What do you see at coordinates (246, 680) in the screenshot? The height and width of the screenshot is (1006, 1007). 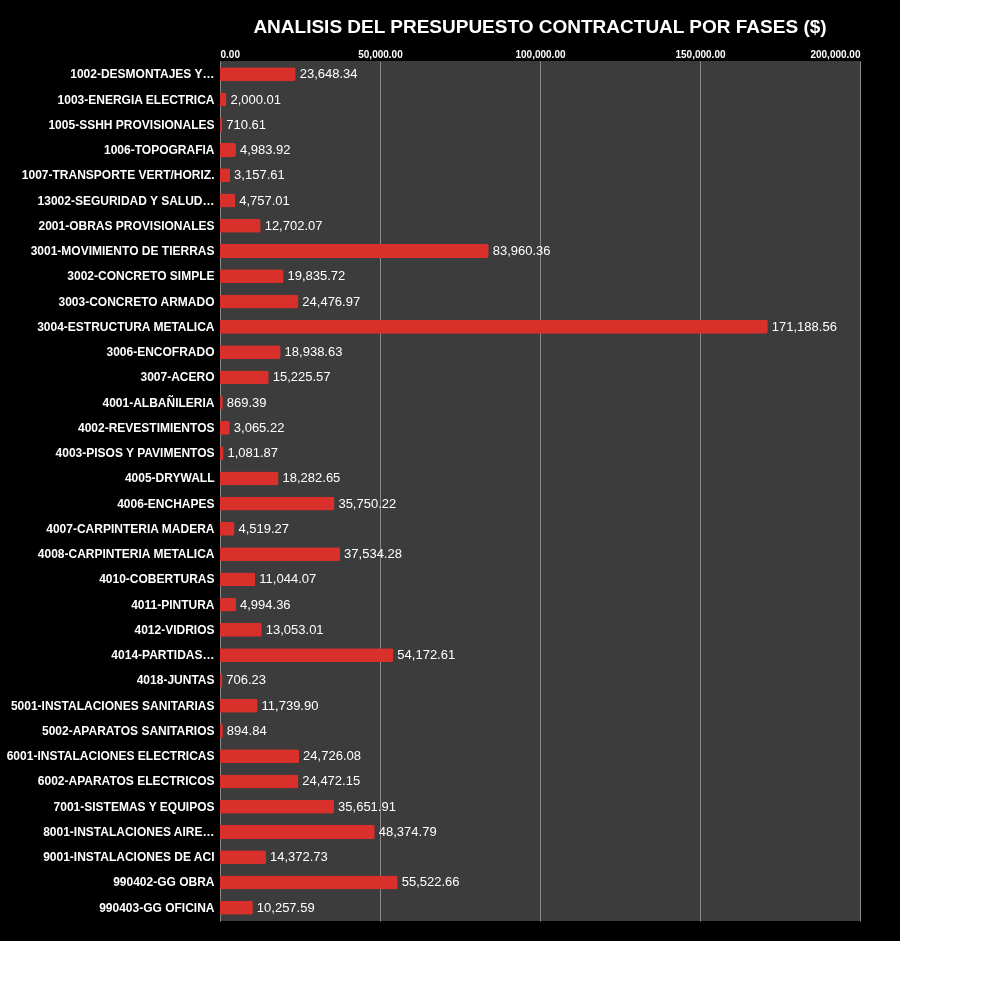 I see `data-label: 706.23` at bounding box center [246, 680].